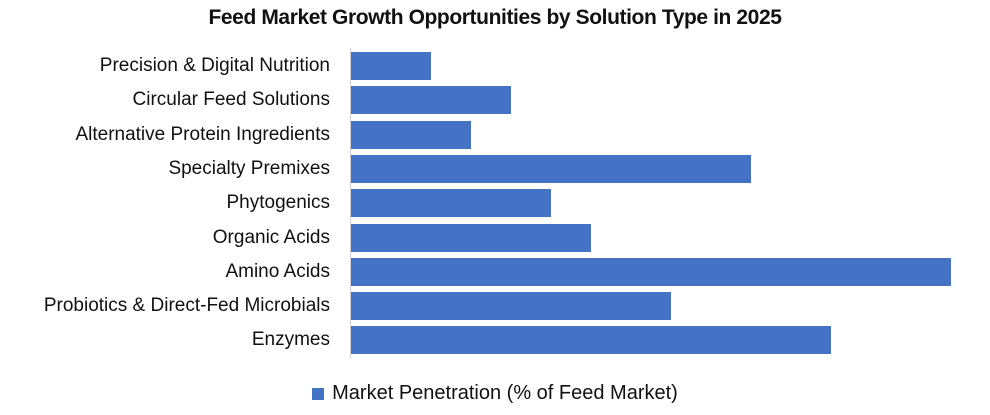  What do you see at coordinates (278, 203) in the screenshot?
I see `category-label: Phytogenics` at bounding box center [278, 203].